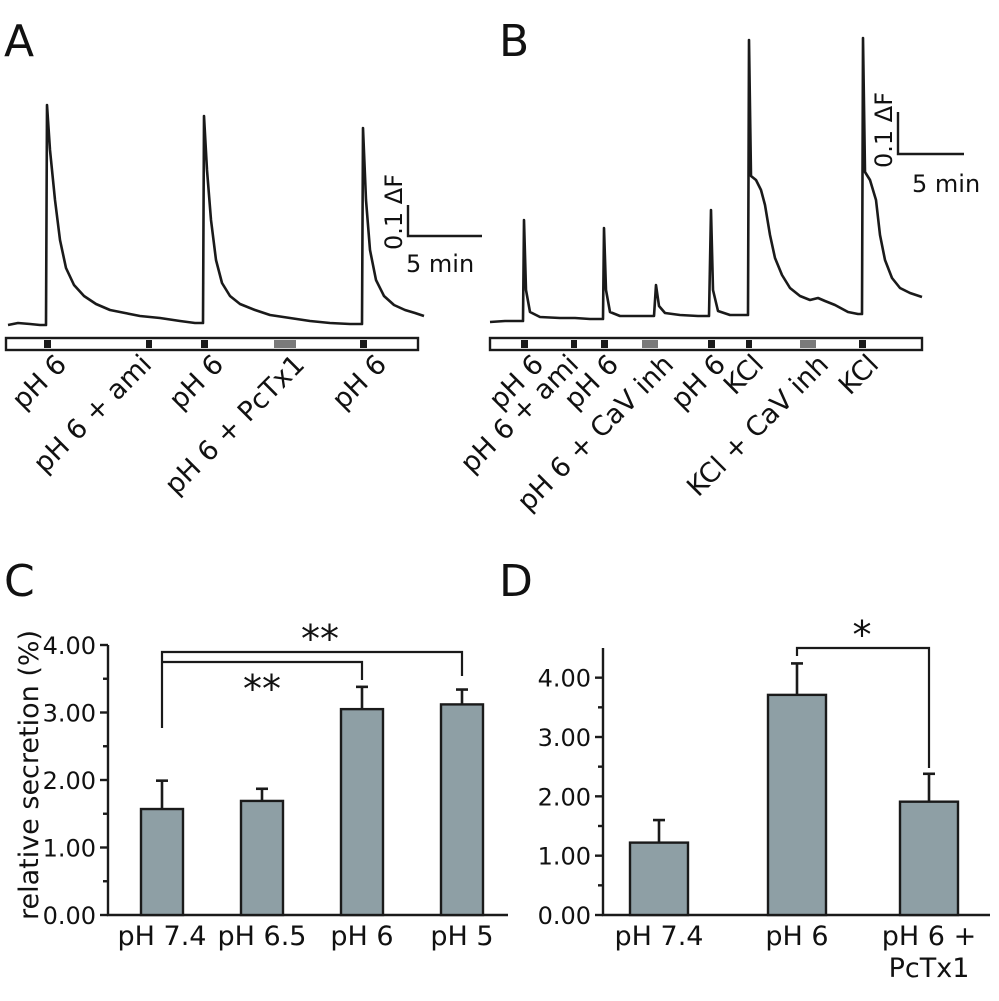  Describe the element at coordinates (69, 916) in the screenshot. I see `panel-c-y-tick-label: 0.00` at that location.